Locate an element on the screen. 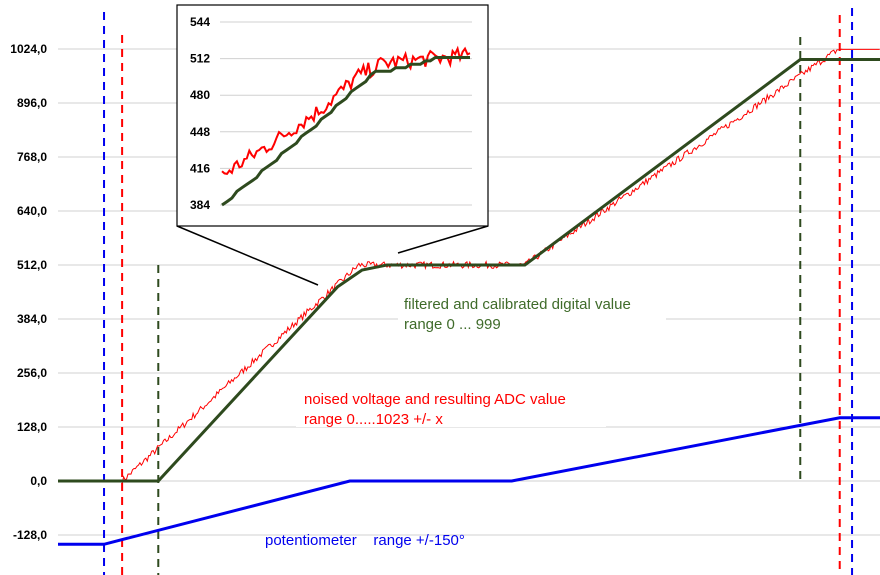 The image size is (880, 575). y-tick-label: 0,0 is located at coordinates (38, 481).